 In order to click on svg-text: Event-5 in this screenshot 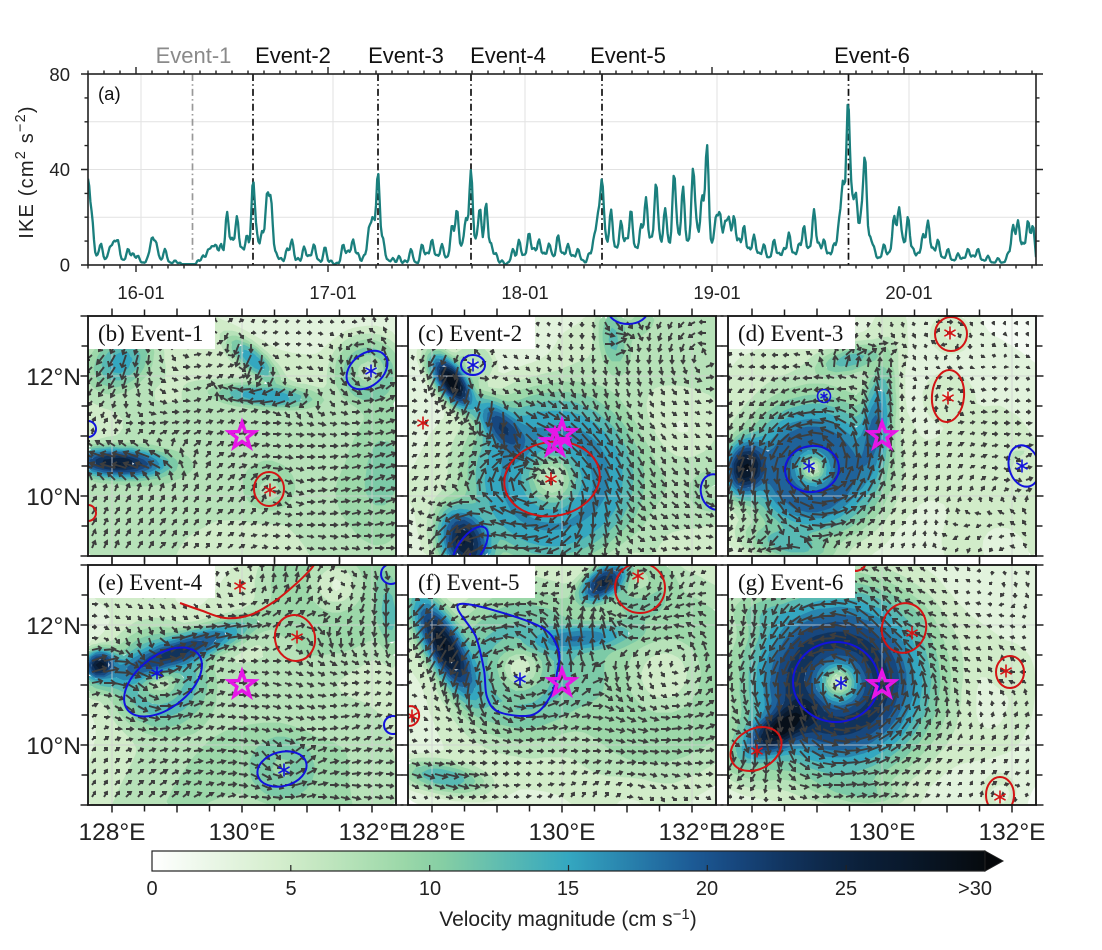, I will do `click(628, 55)`.